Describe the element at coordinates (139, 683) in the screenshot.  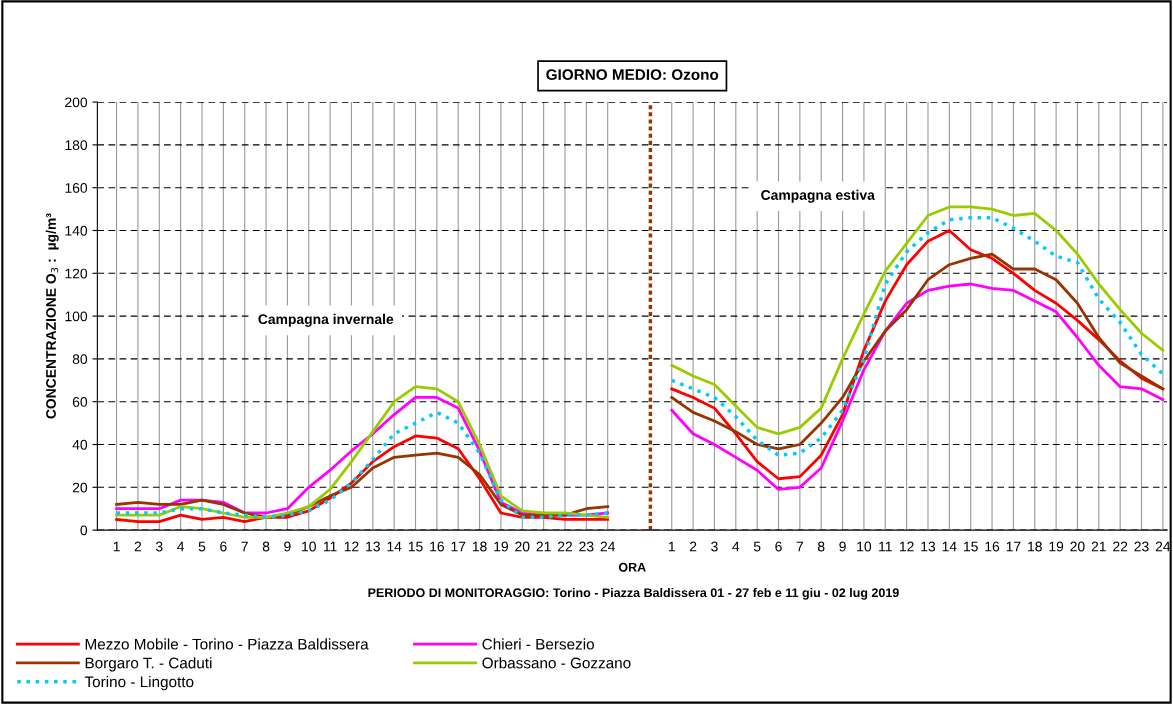
I see `legend-label: Torino - Lingotto` at that location.